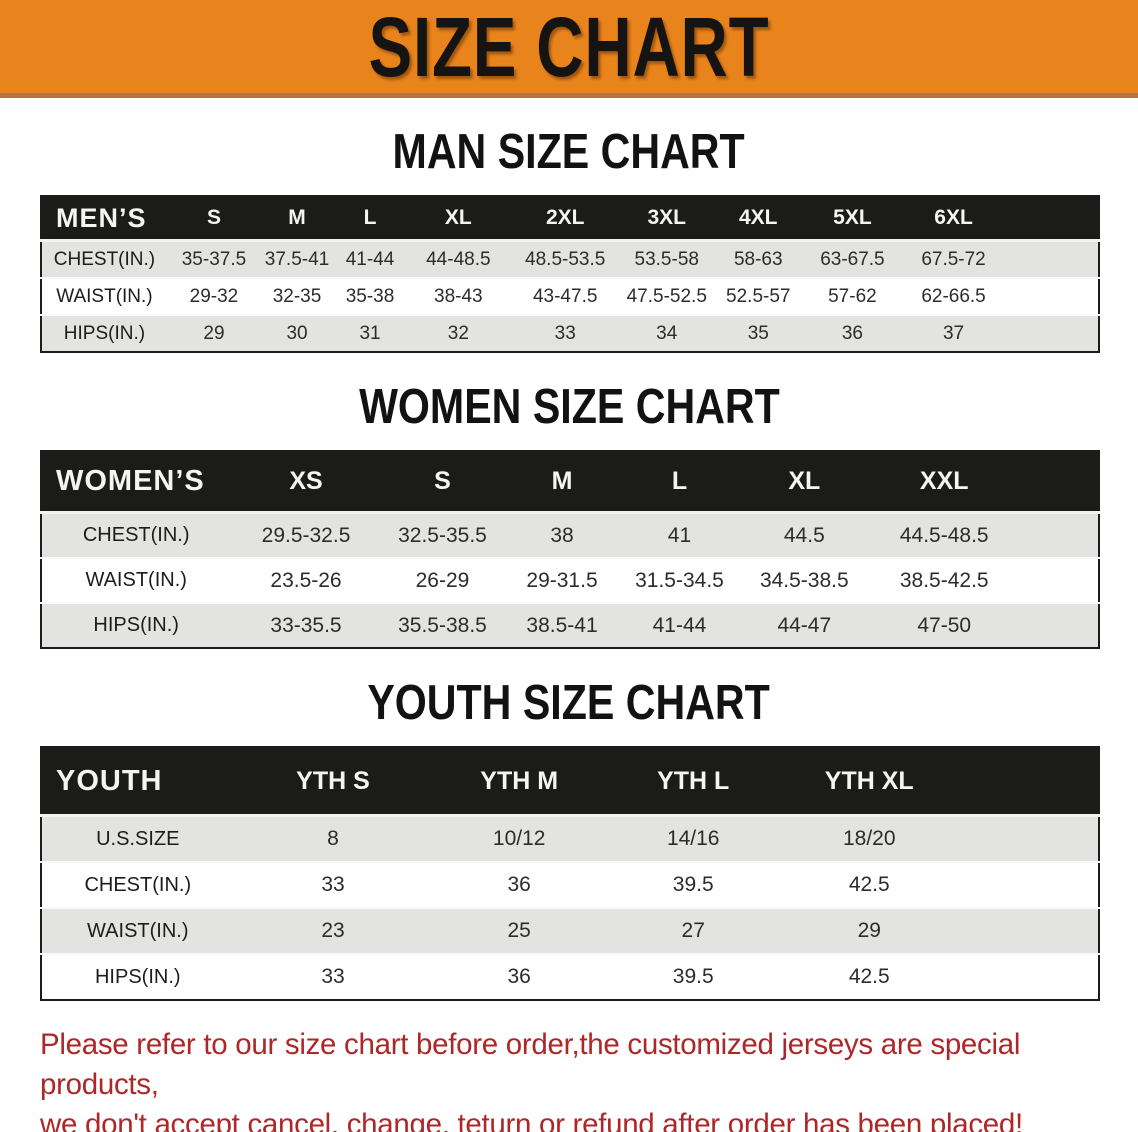 The width and height of the screenshot is (1138, 1132). I want to click on banner: SIZE CHART, so click(569, 49).